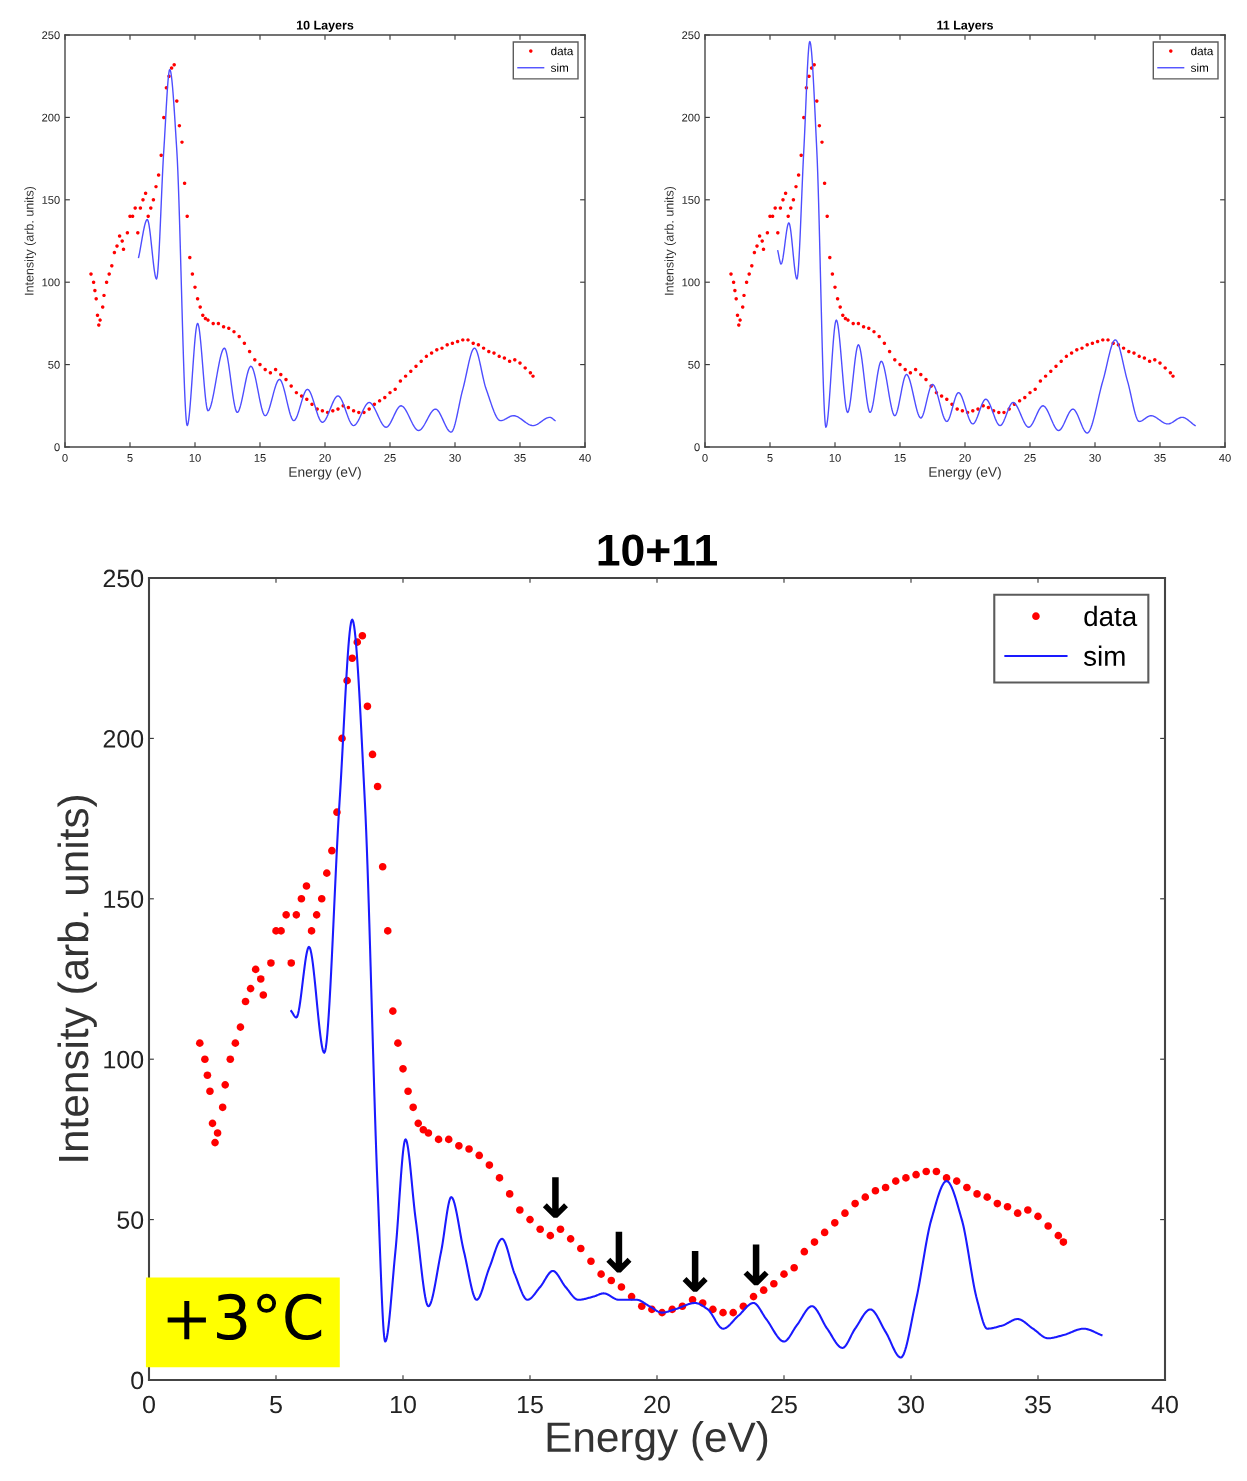  I want to click on chart-title: 11 Layers, so click(965, 26).